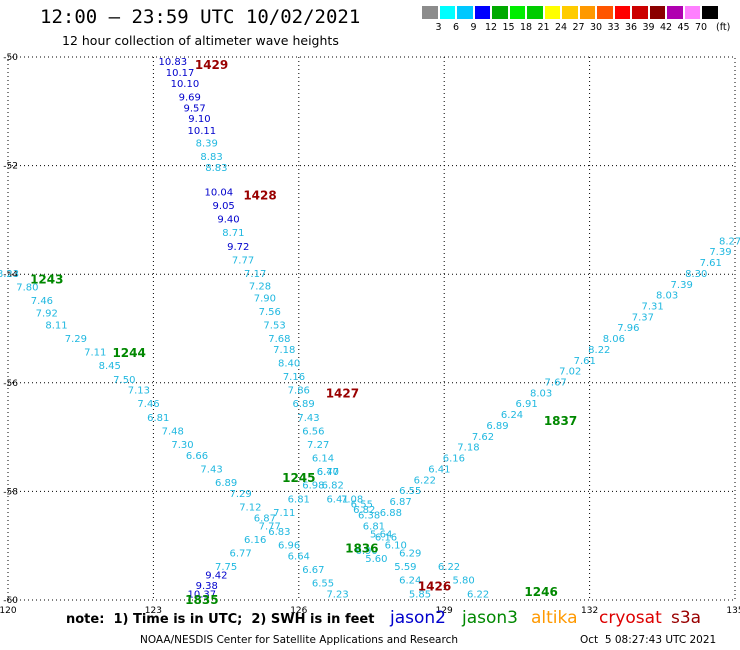 The height and width of the screenshot is (650, 740). What do you see at coordinates (596, 27) in the screenshot?
I see `color-scale-label: 30` at bounding box center [596, 27].